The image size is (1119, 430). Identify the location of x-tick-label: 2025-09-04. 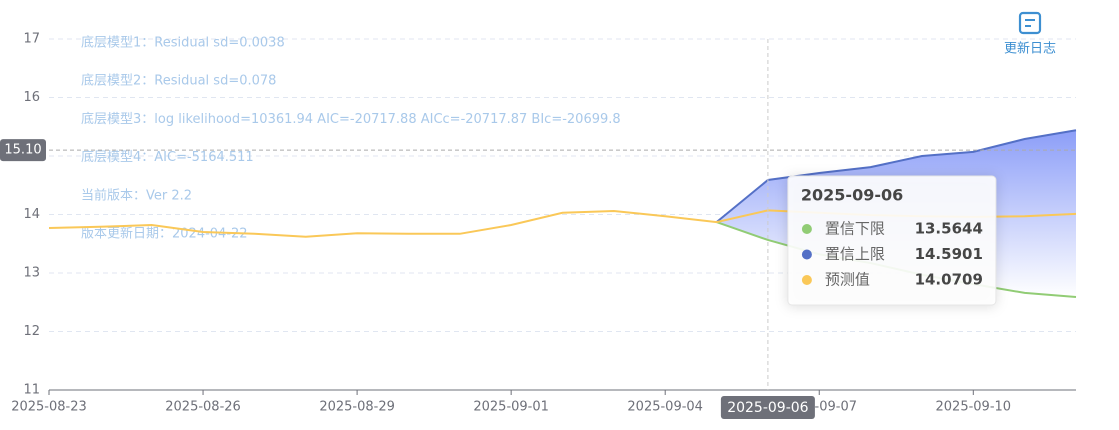
(665, 407).